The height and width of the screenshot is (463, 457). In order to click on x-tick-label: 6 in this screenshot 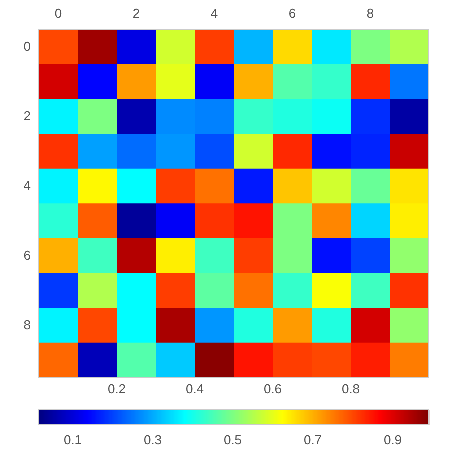, I will do `click(292, 13)`.